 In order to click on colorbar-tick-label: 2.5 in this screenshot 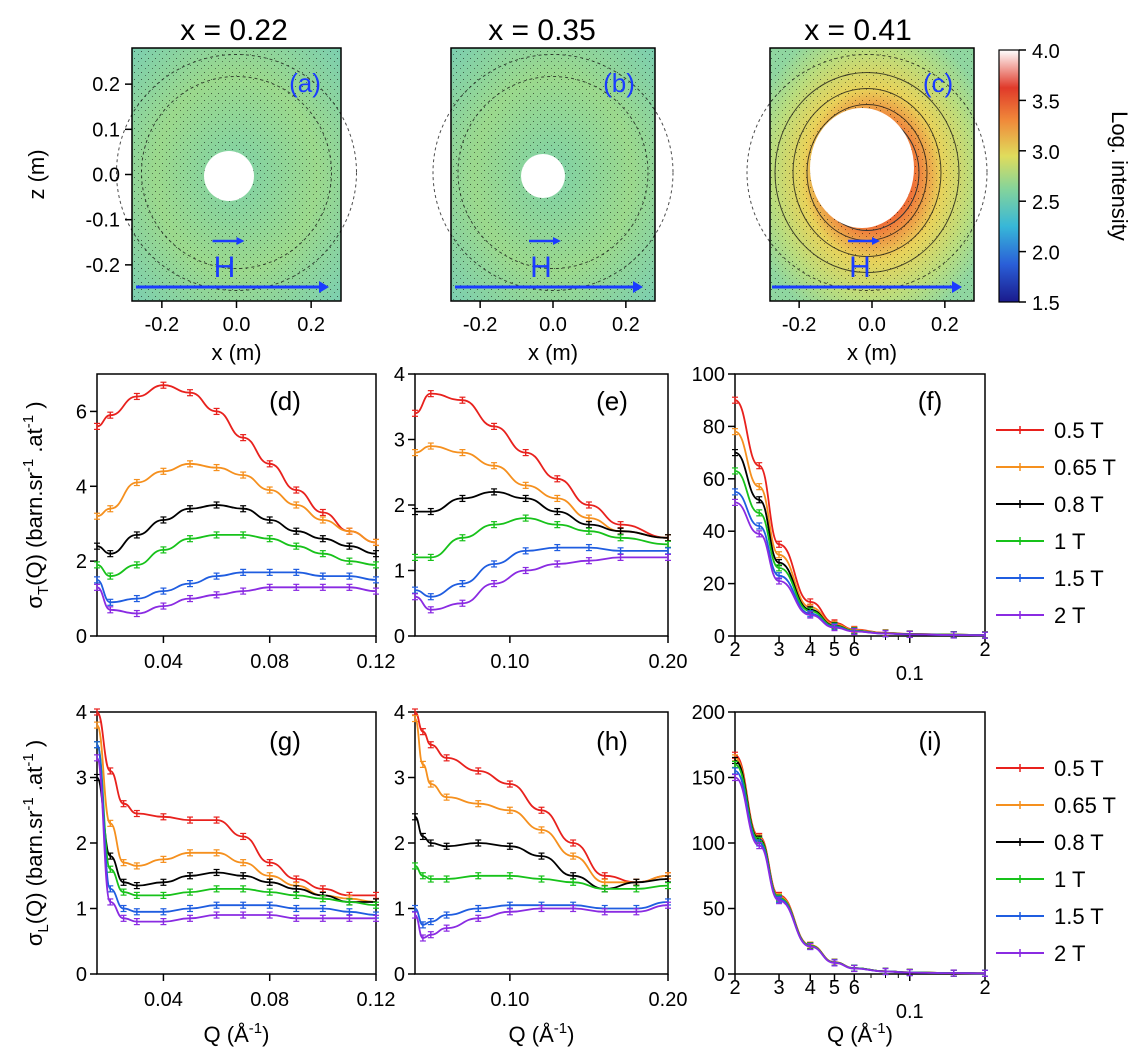, I will do `click(1046, 203)`.